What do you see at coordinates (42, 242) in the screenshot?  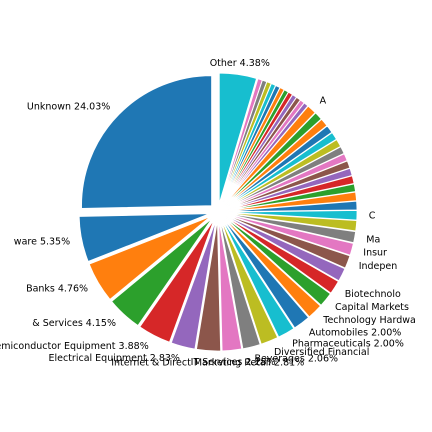 I see `slice-label: ware 5.35%` at bounding box center [42, 242].